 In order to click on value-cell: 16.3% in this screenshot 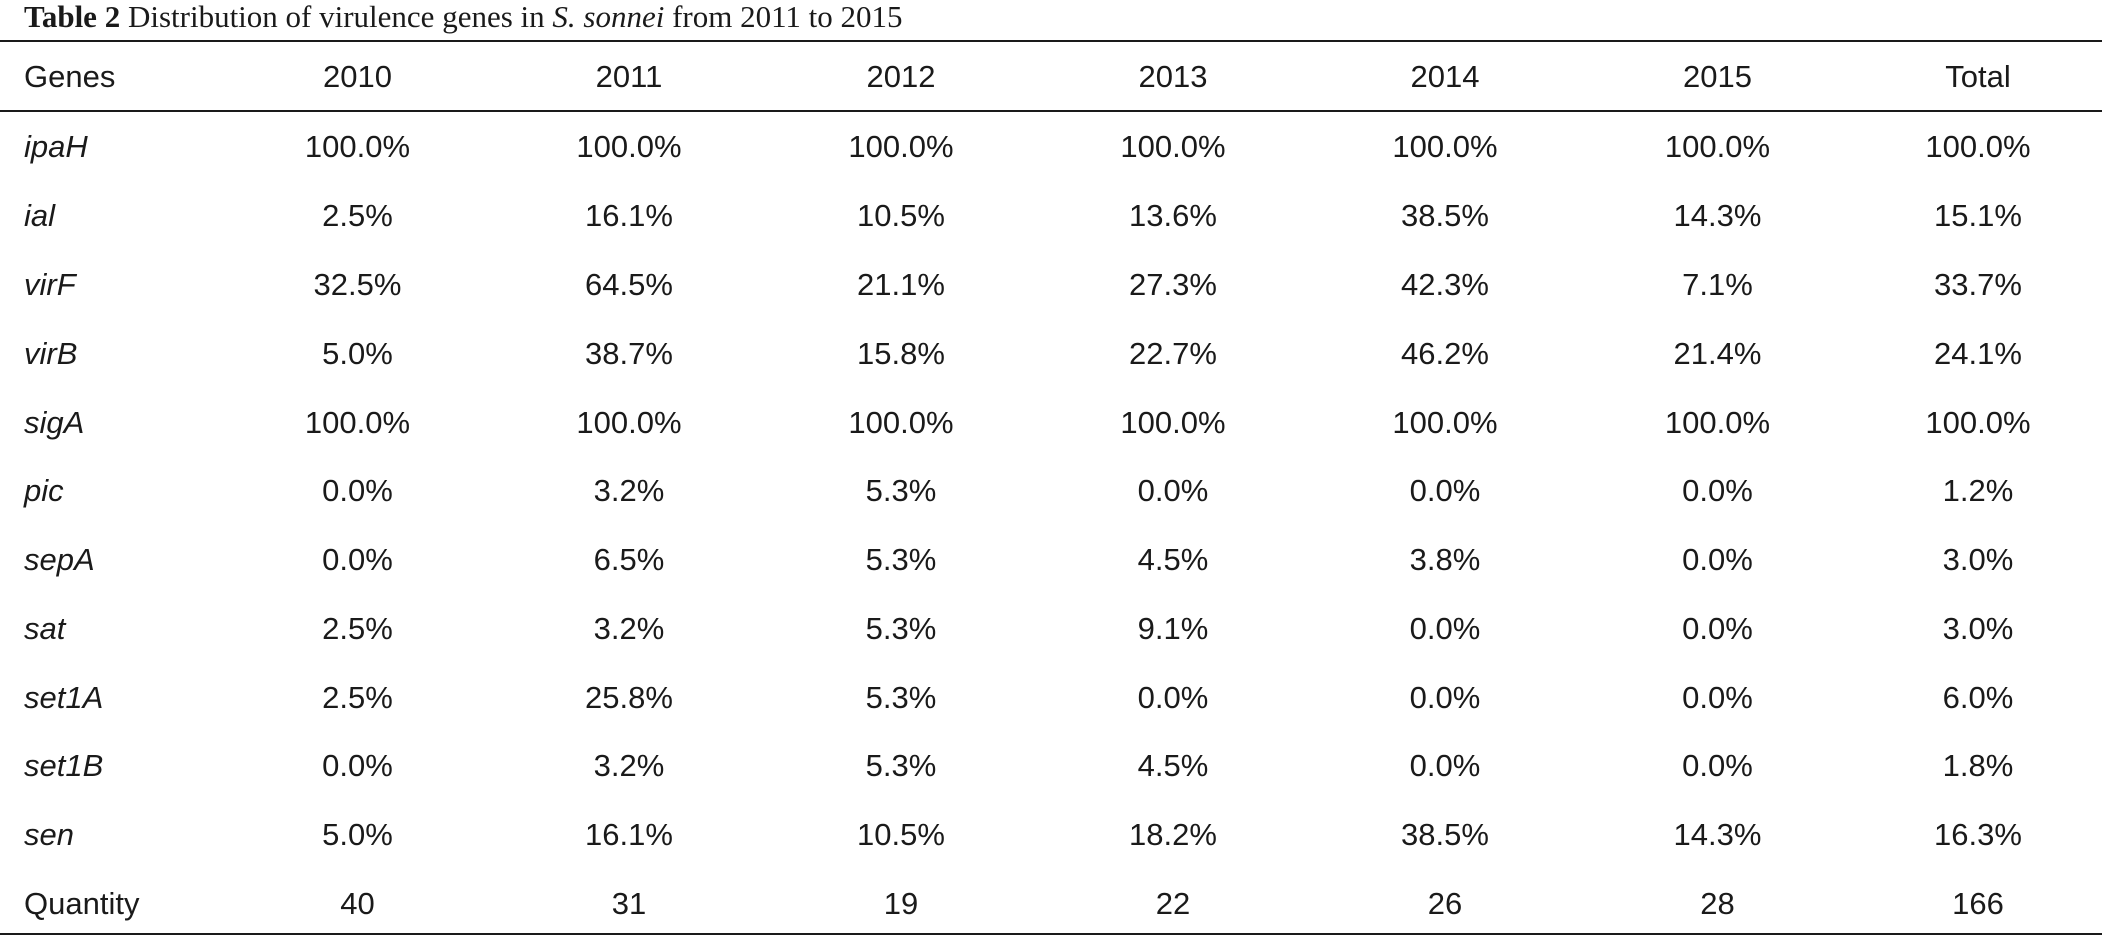, I will do `click(1978, 835)`.